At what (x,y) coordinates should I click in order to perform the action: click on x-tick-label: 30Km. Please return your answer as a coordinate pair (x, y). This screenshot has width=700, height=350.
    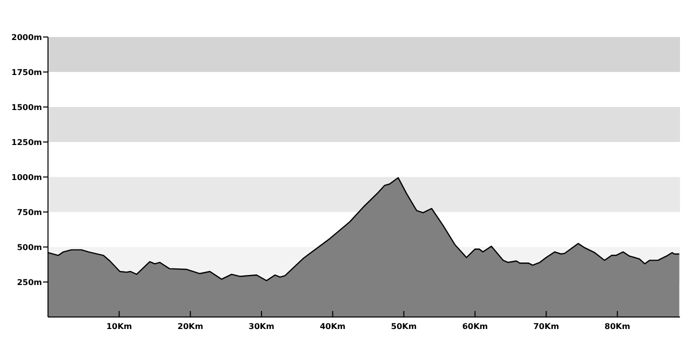
    Looking at the image, I should click on (261, 326).